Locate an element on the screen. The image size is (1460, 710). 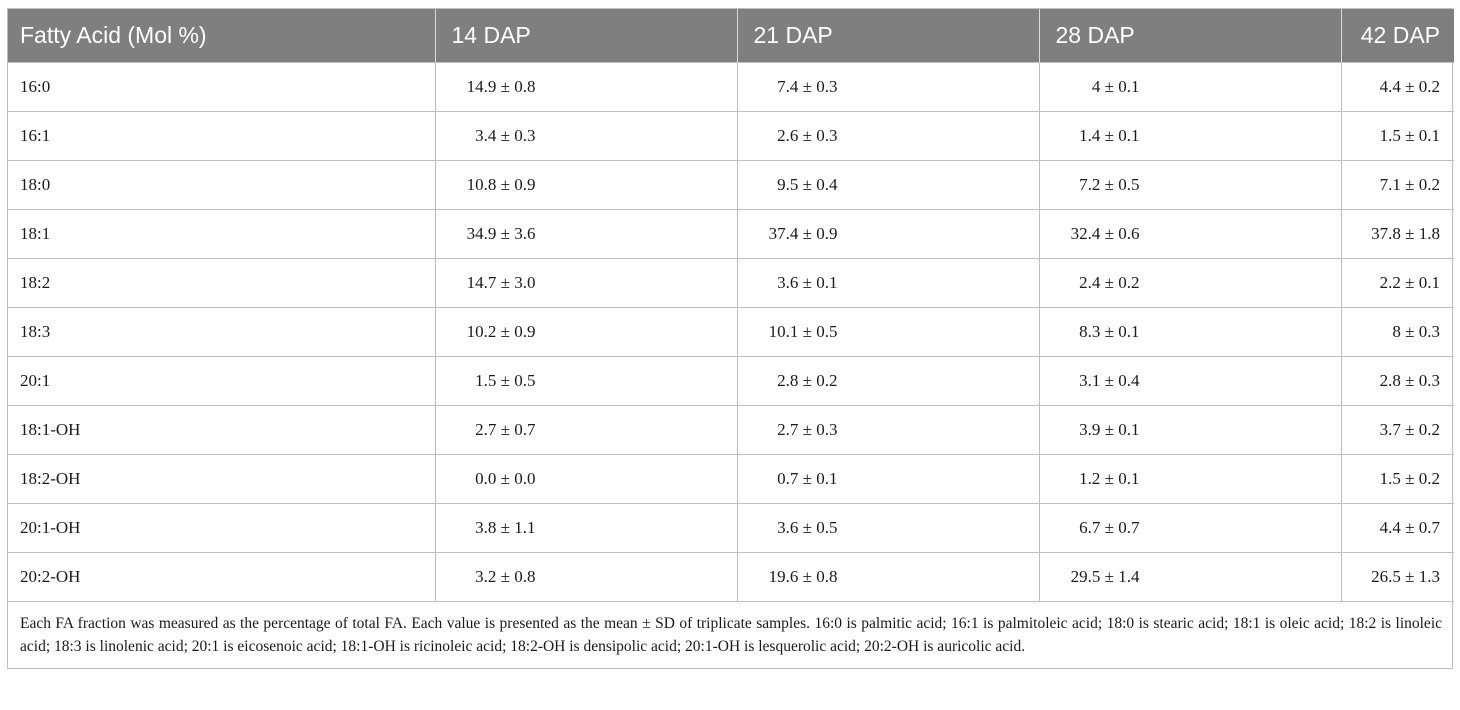
value-cell: 19.6 ± 0.8 is located at coordinates (887, 576).